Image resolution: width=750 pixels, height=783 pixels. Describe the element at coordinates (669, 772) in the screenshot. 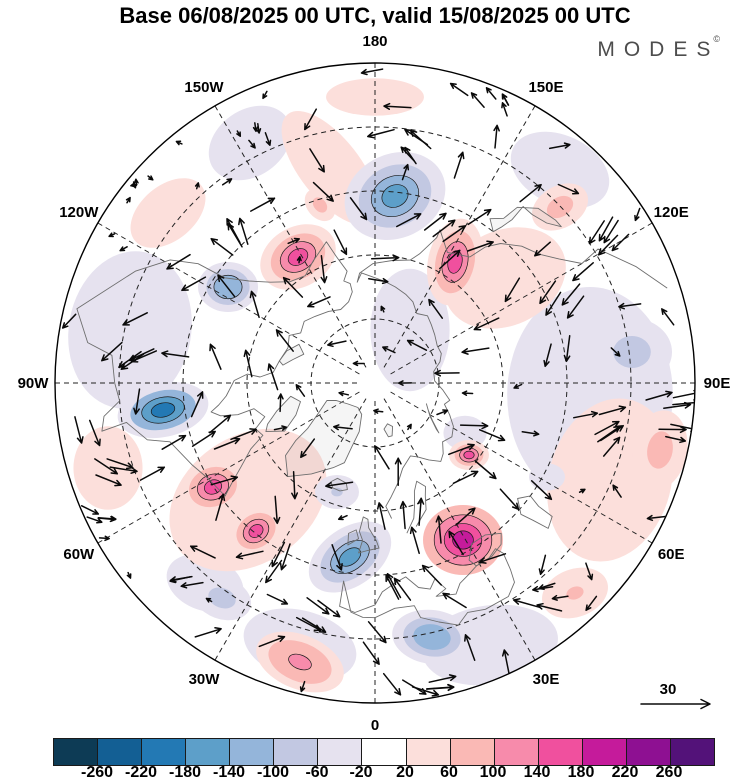

I see `colorbar-tick: 260` at that location.